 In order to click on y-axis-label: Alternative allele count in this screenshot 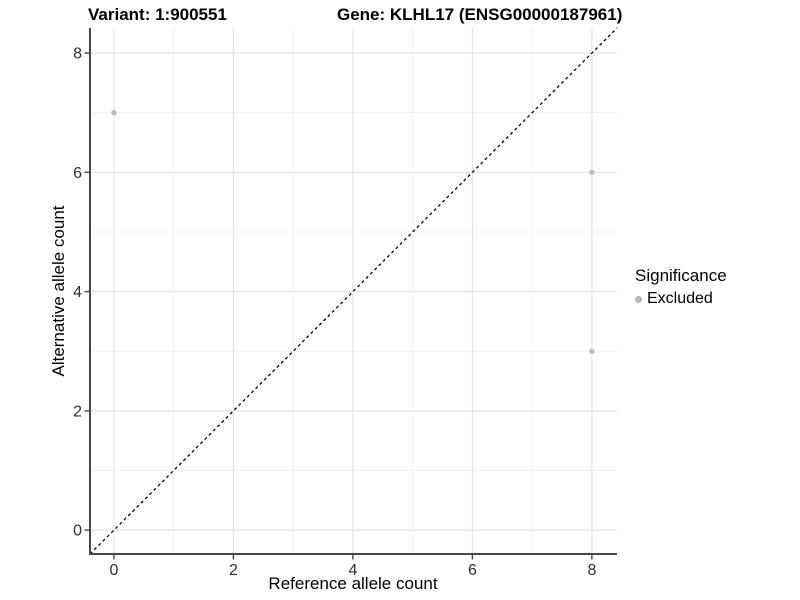, I will do `click(58, 291)`.